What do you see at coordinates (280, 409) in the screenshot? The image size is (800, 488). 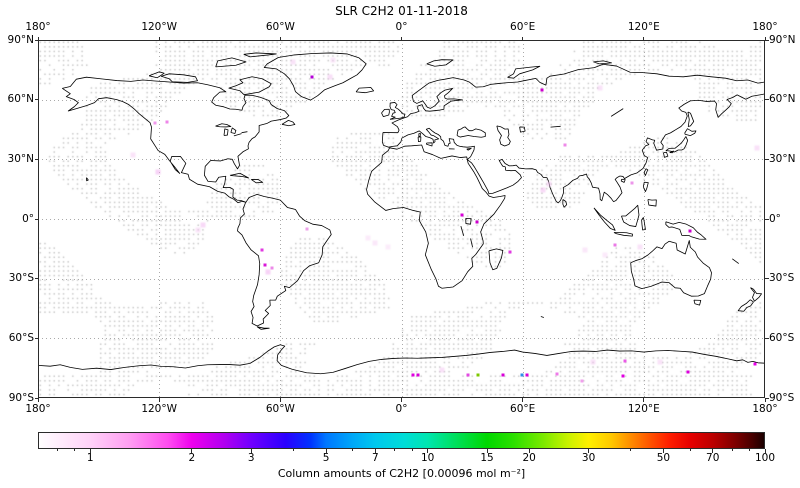 I see `lon-tick-label-bottom: 60°W` at bounding box center [280, 409].